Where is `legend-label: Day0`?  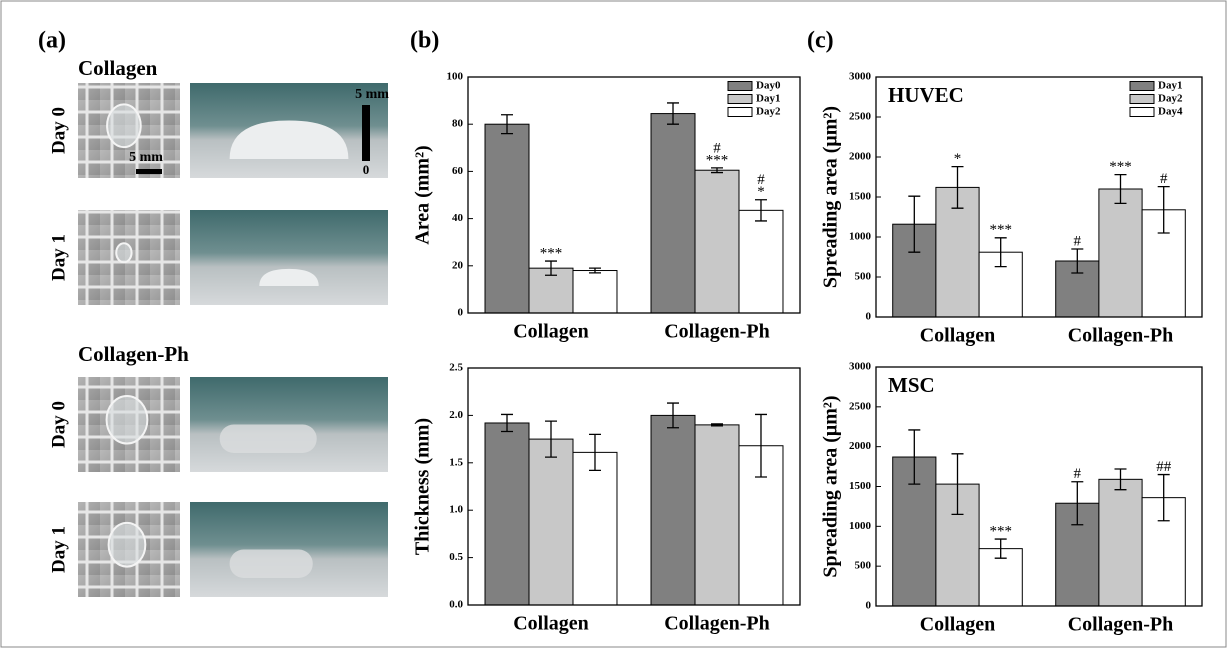
legend-label: Day0 is located at coordinates (768, 86).